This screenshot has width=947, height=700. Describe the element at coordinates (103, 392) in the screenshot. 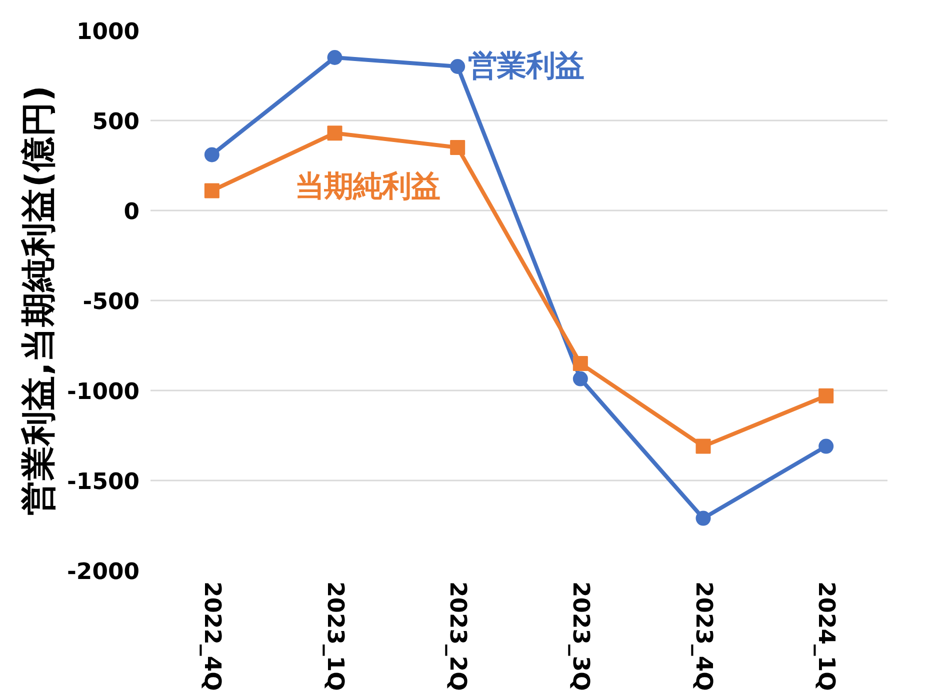

I see `y-tick-label: -1000` at that location.